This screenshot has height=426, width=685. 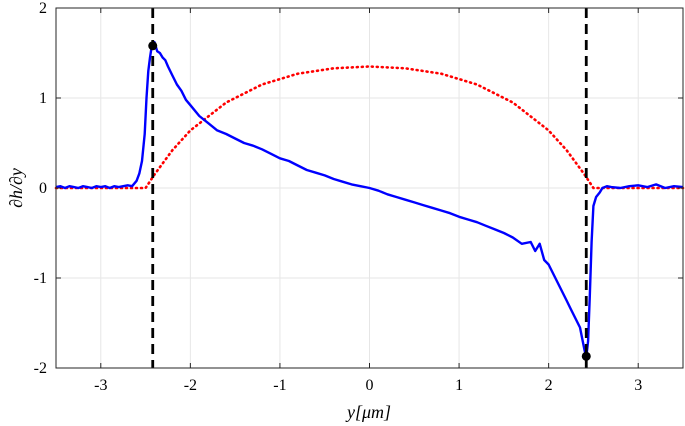 I want to click on y-tick-label: -1, so click(x=40, y=278).